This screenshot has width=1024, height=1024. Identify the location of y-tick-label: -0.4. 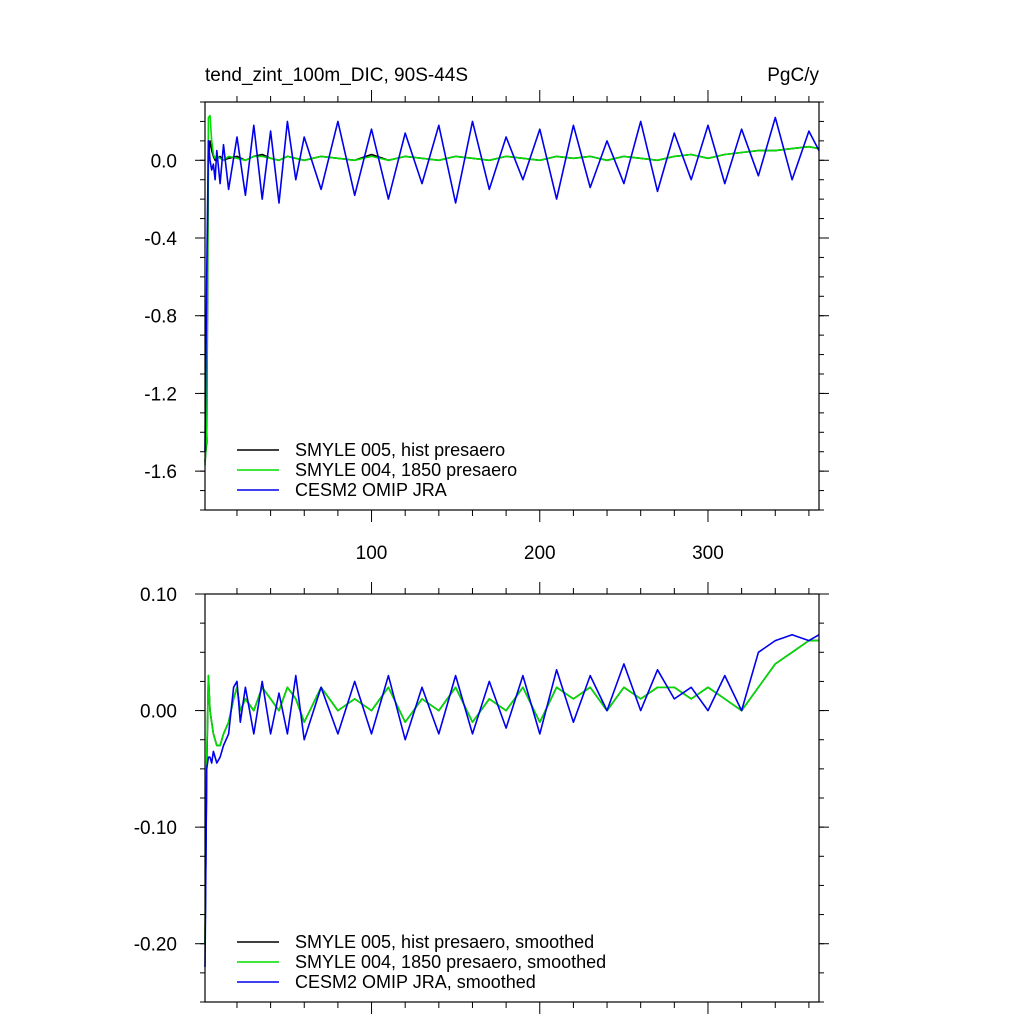
(160, 239).